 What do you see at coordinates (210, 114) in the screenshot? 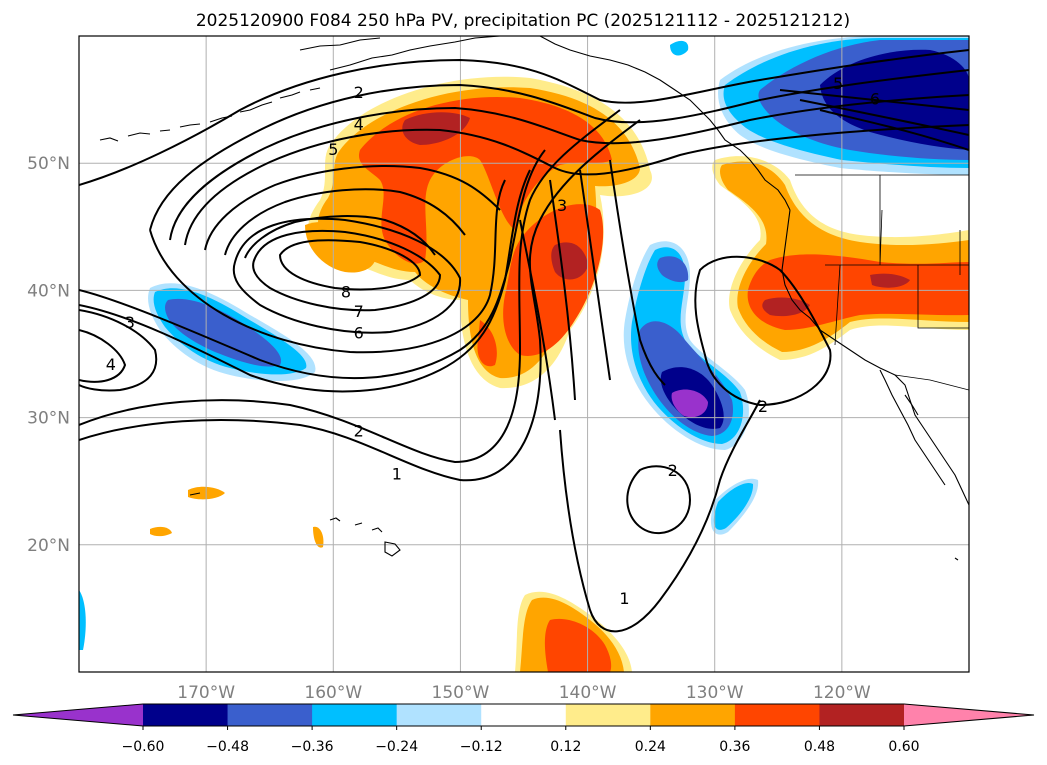
I see `aleutian-islands` at bounding box center [210, 114].